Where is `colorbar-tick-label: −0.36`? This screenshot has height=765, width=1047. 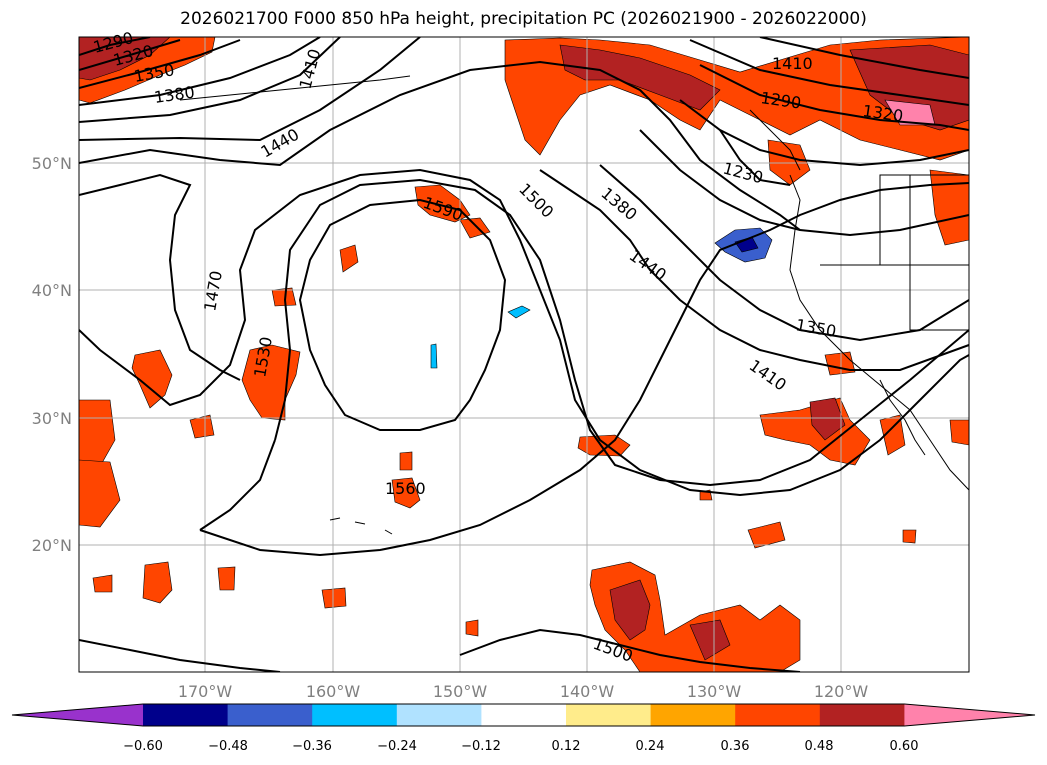 colorbar-tick-label: −0.36 is located at coordinates (312, 746).